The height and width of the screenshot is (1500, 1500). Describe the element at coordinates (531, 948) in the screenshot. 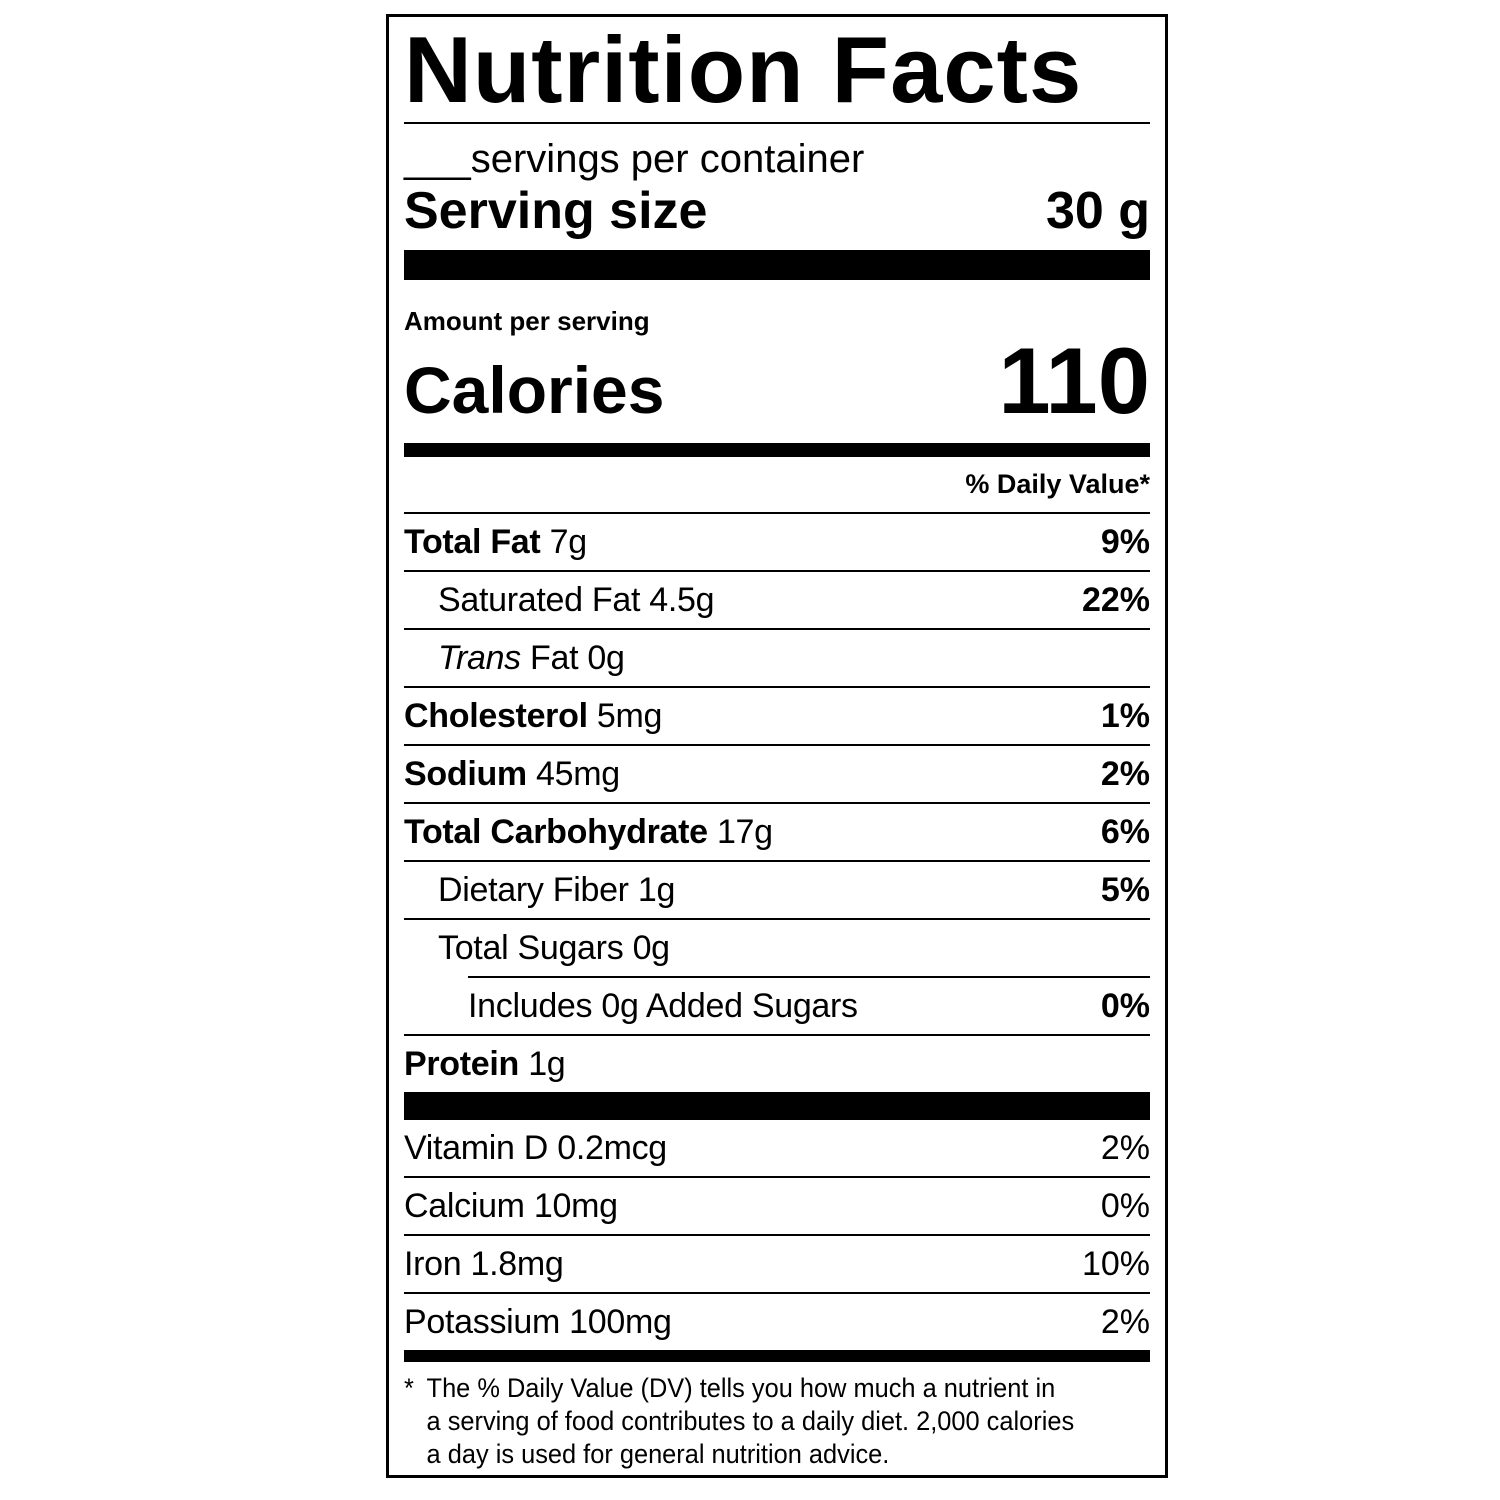

I see `nutrient-name: Total Sugars` at that location.